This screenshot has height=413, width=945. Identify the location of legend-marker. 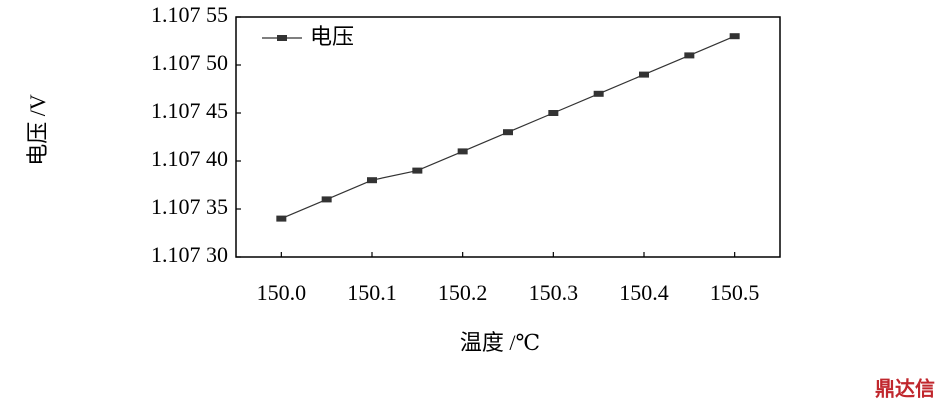
(282, 38).